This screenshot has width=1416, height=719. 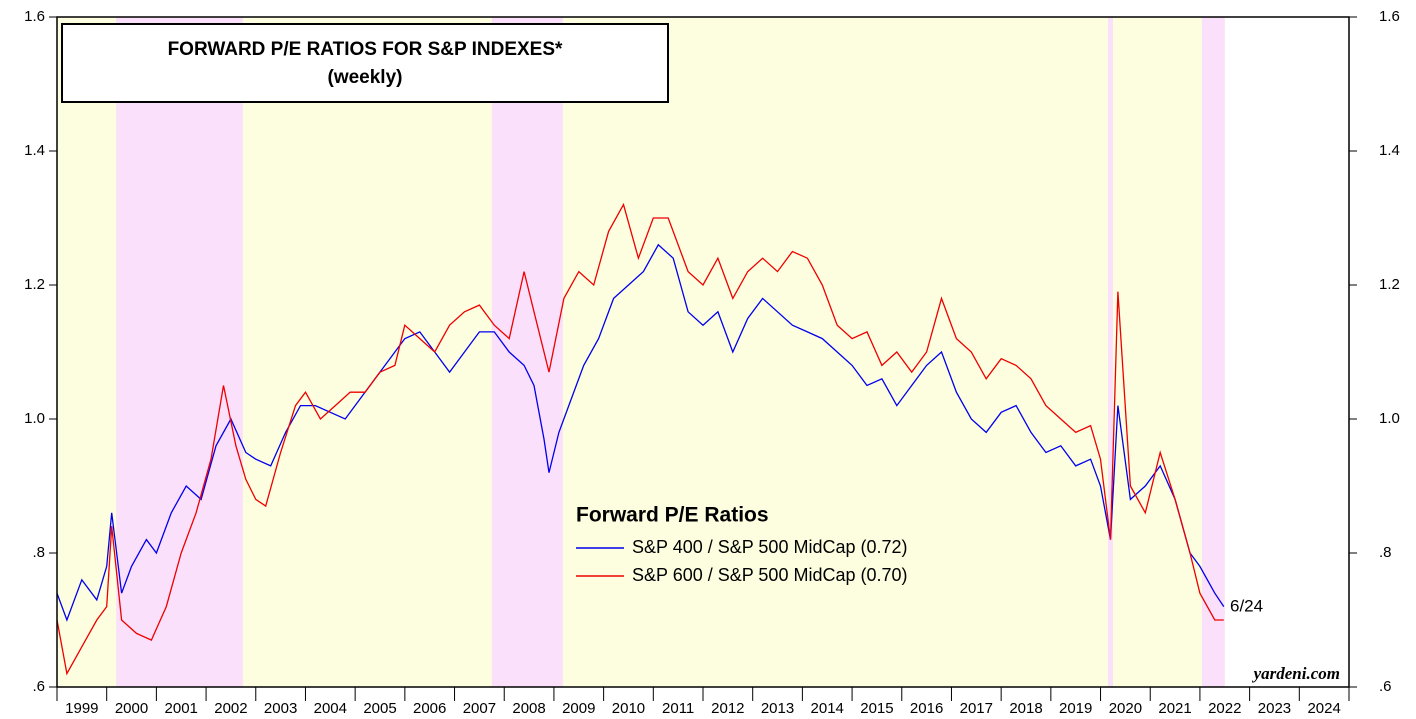 I want to click on x-tick-label: 1999, so click(x=81, y=708).